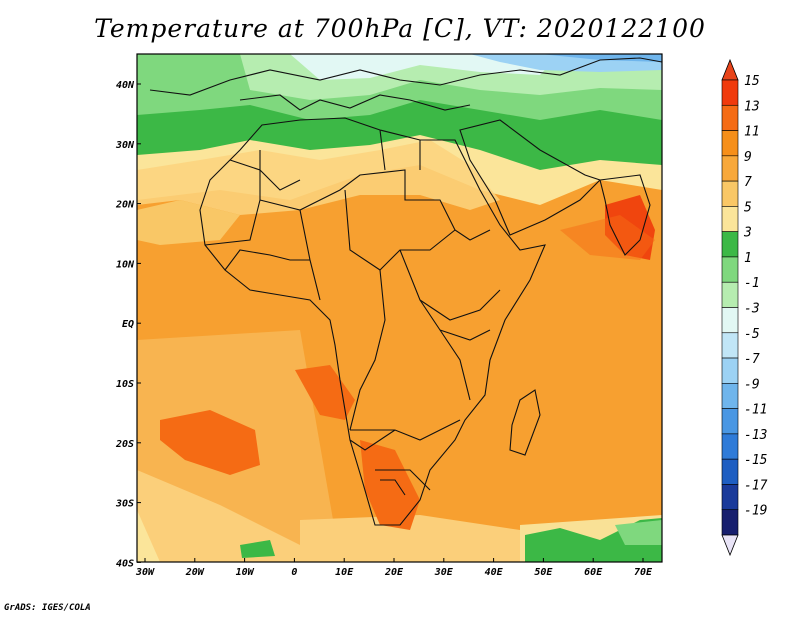 The width and height of the screenshot is (800, 618). I want to click on lon-tick-label: 20W, so click(195, 572).